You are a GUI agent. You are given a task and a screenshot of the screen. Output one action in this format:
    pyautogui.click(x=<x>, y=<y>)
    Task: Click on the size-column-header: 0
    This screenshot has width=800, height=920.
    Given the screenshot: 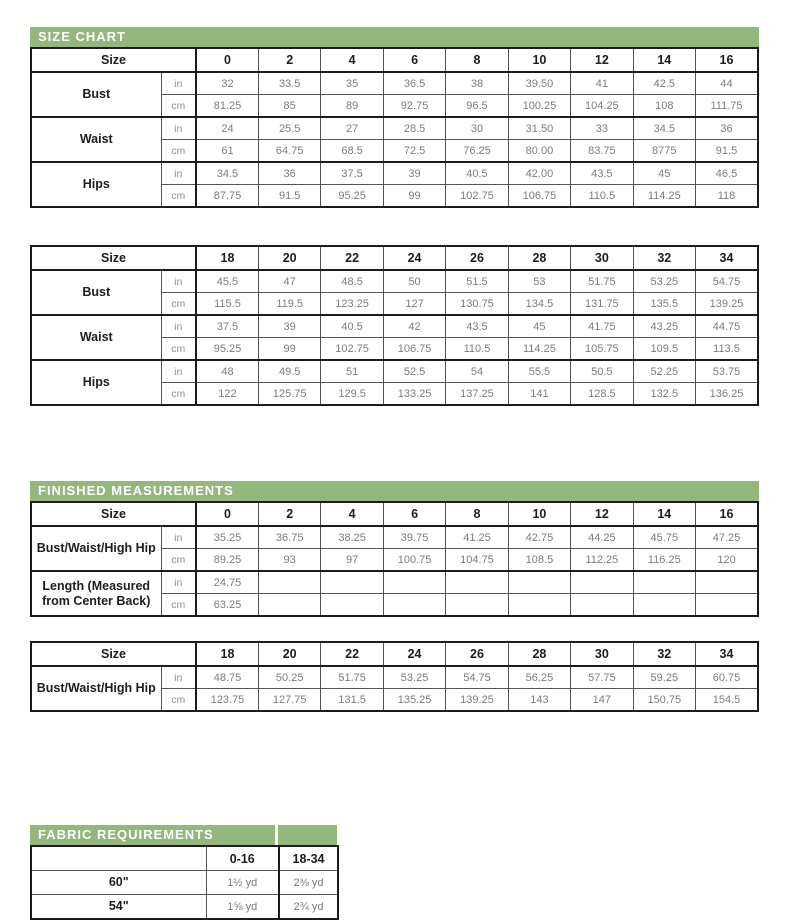 What is the action you would take?
    pyautogui.click(x=227, y=60)
    